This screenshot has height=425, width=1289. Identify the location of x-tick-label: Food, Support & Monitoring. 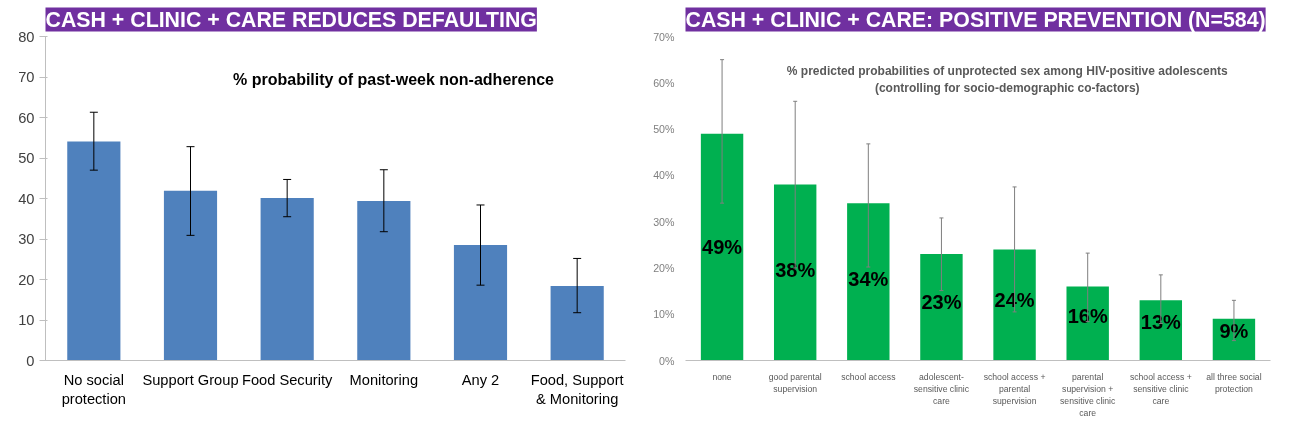
(577, 389).